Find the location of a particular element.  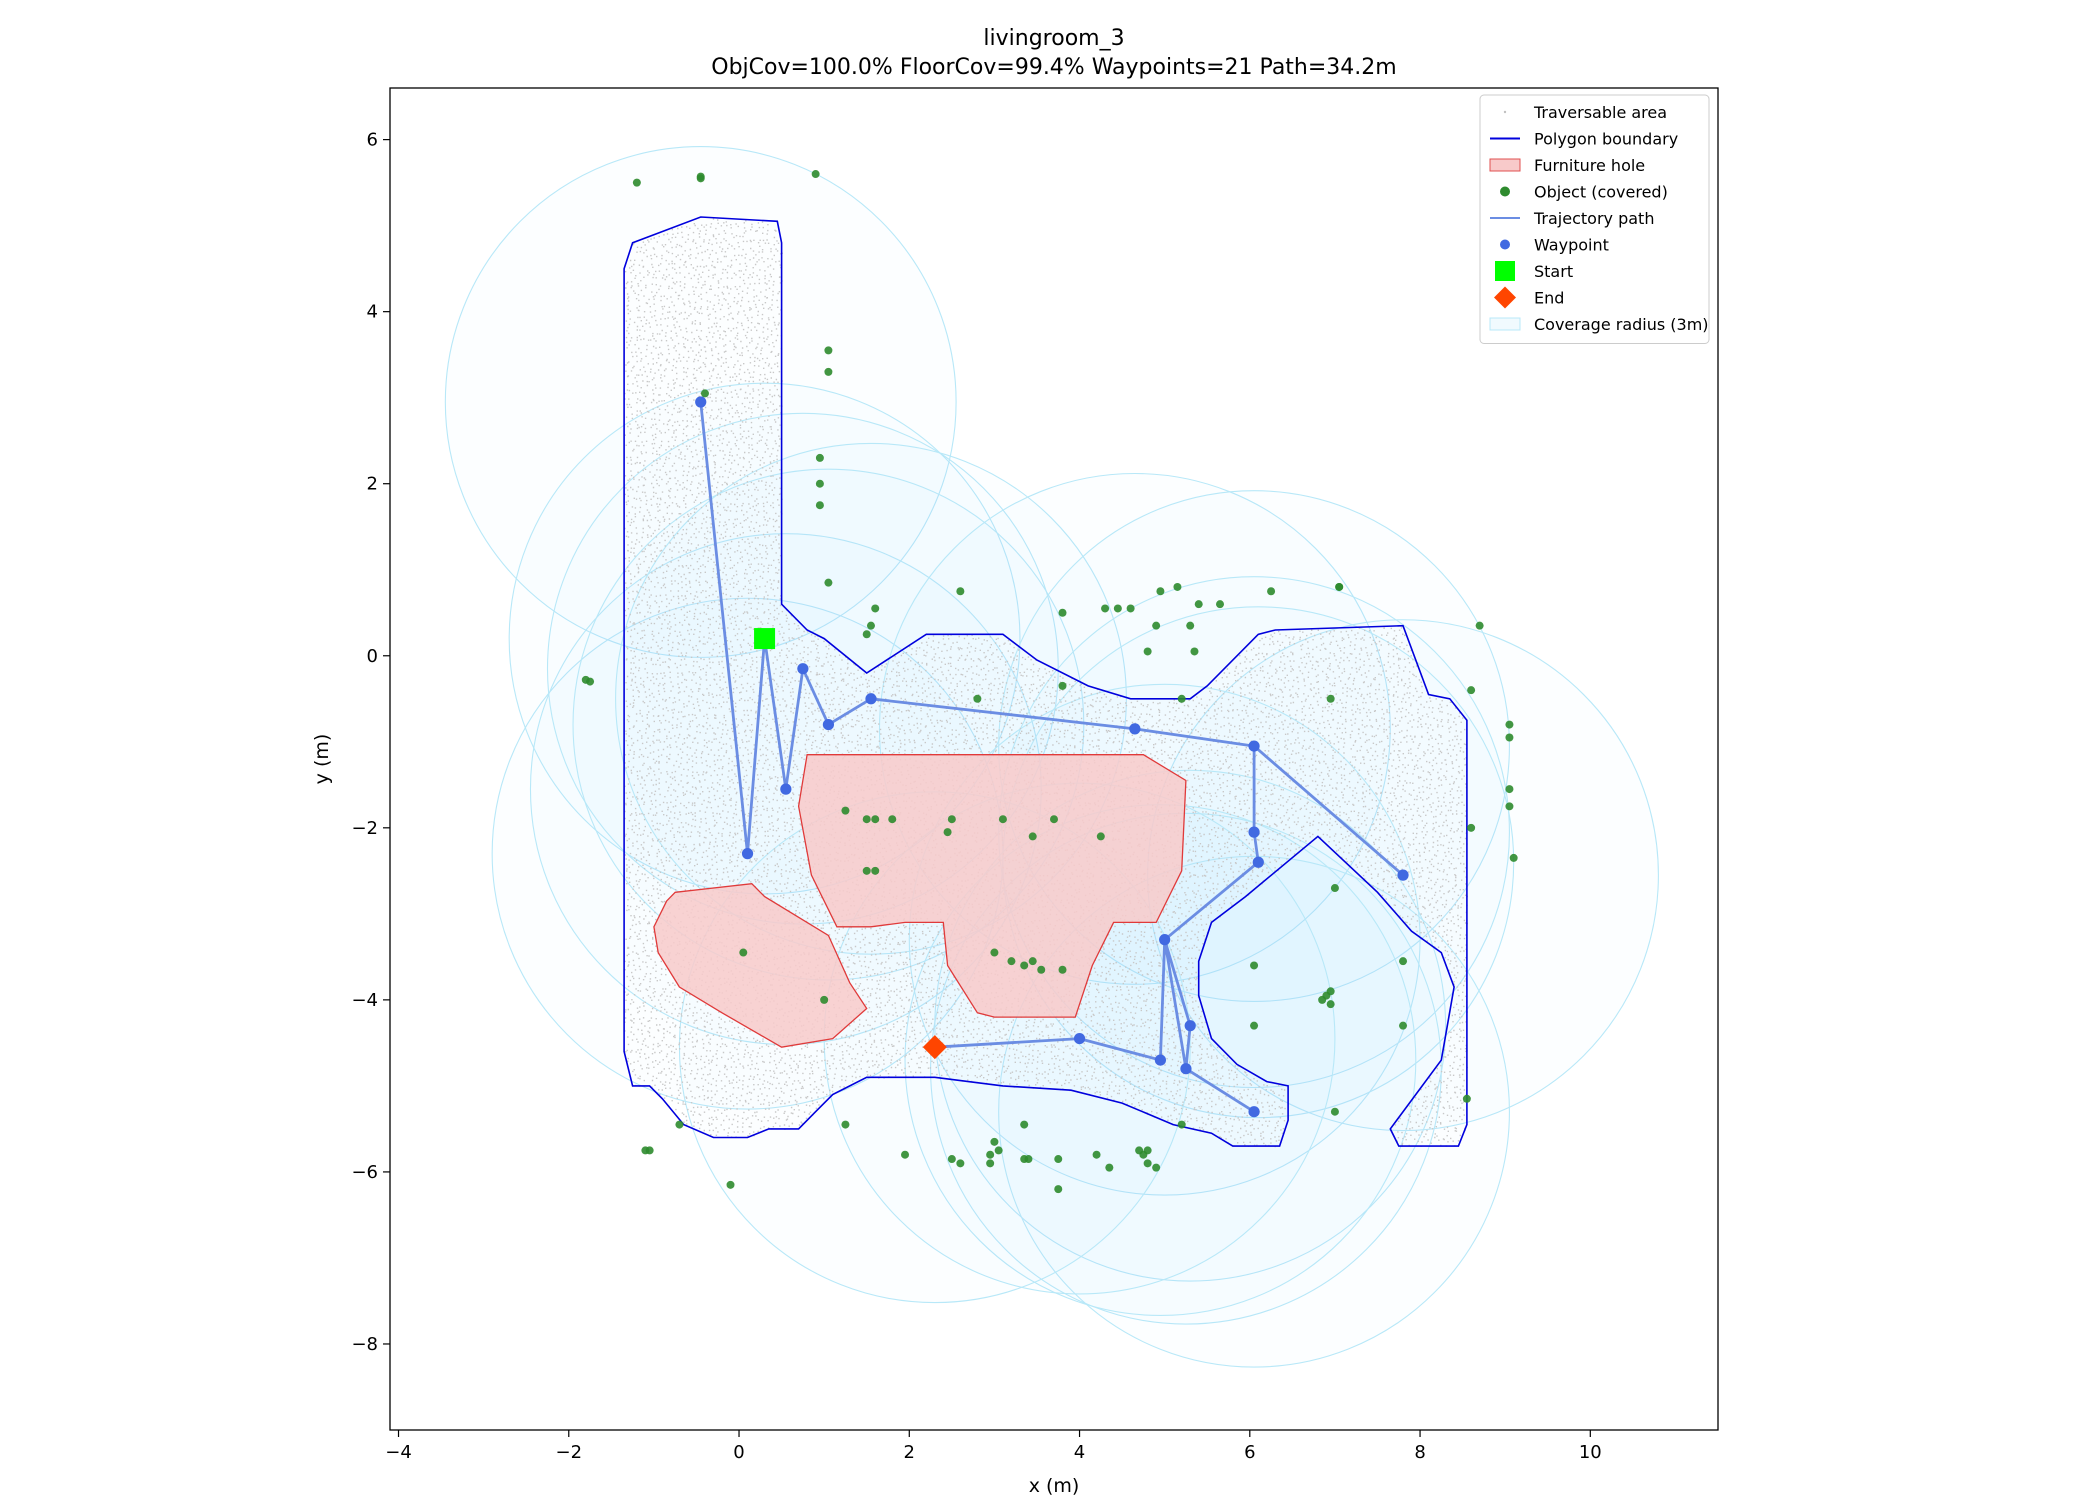

legend-label: Polygon boundary is located at coordinates (1606, 139).